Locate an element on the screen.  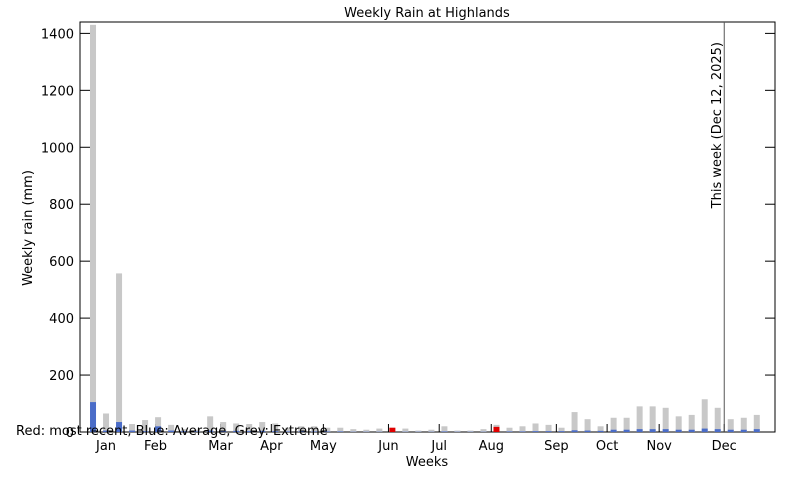
x-tick-label: Dec is located at coordinates (724, 446).